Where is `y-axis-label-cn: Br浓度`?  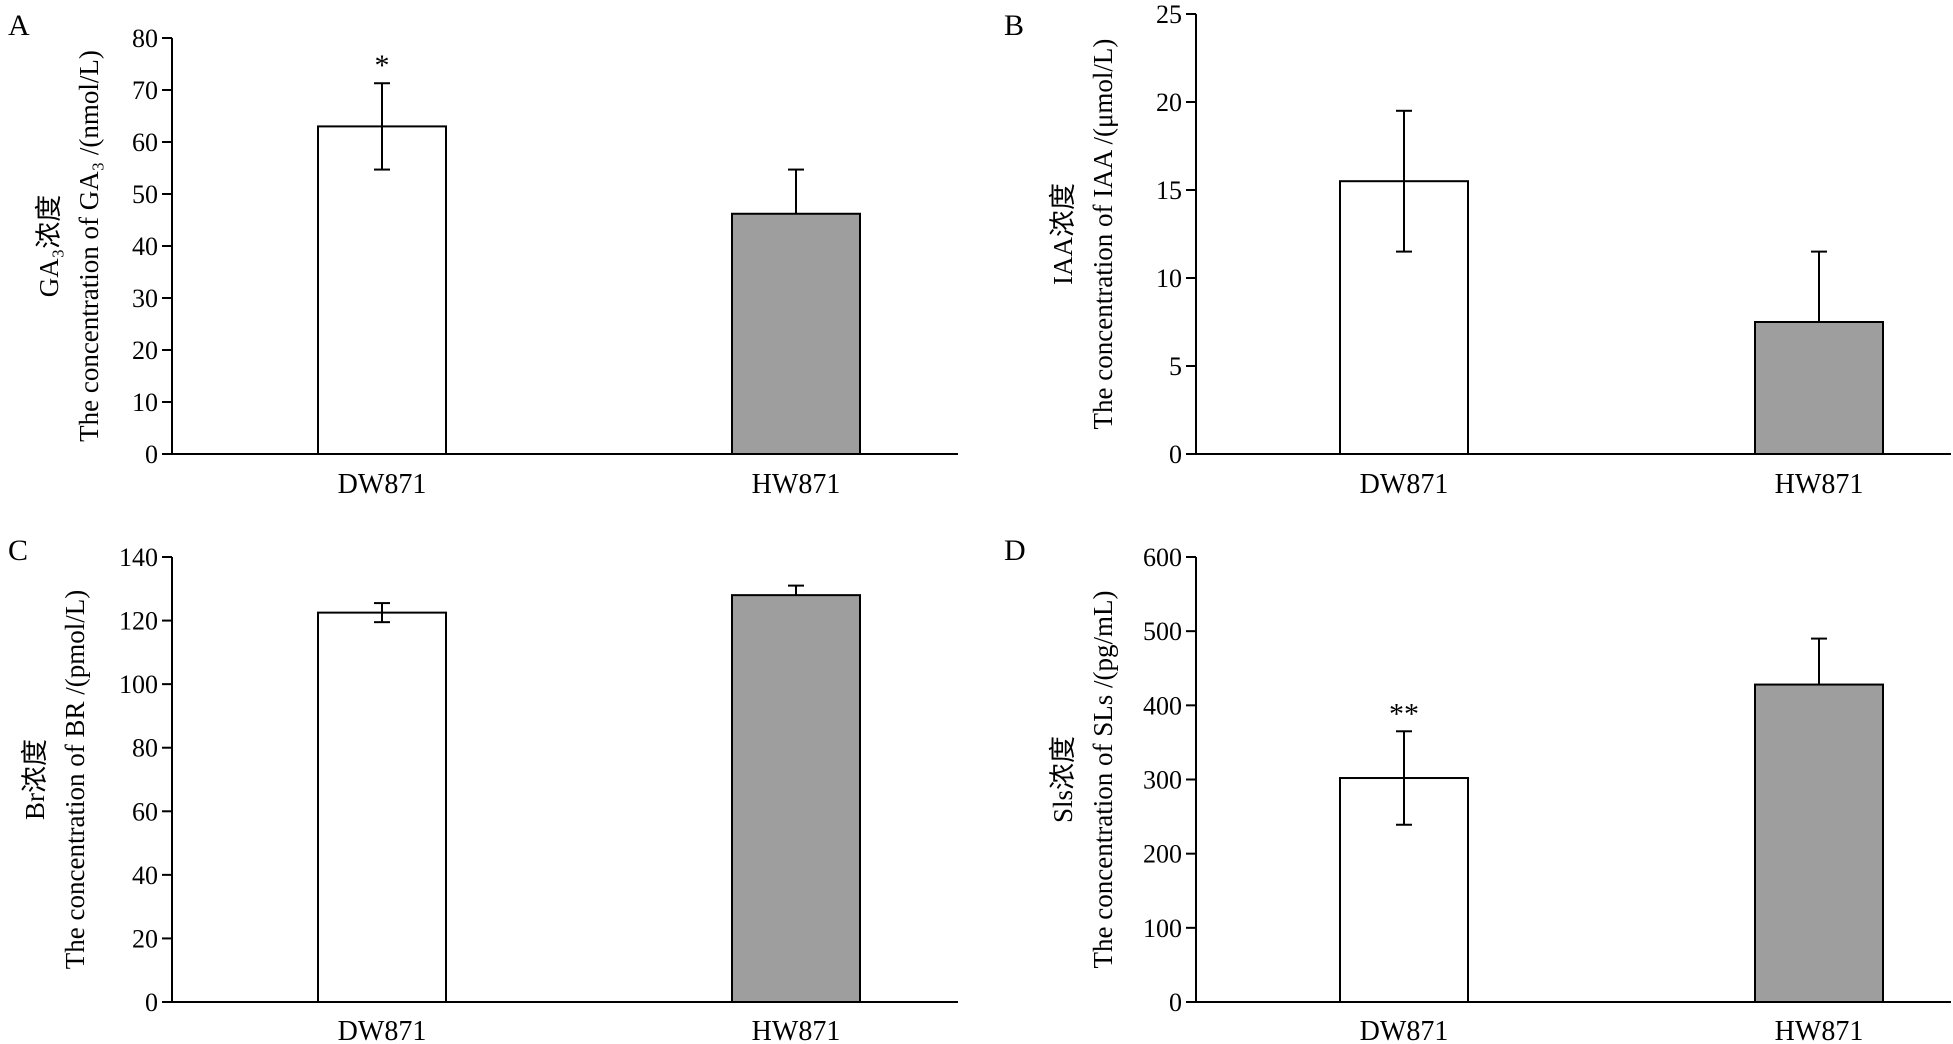
y-axis-label-cn: Br浓度 is located at coordinates (35, 779).